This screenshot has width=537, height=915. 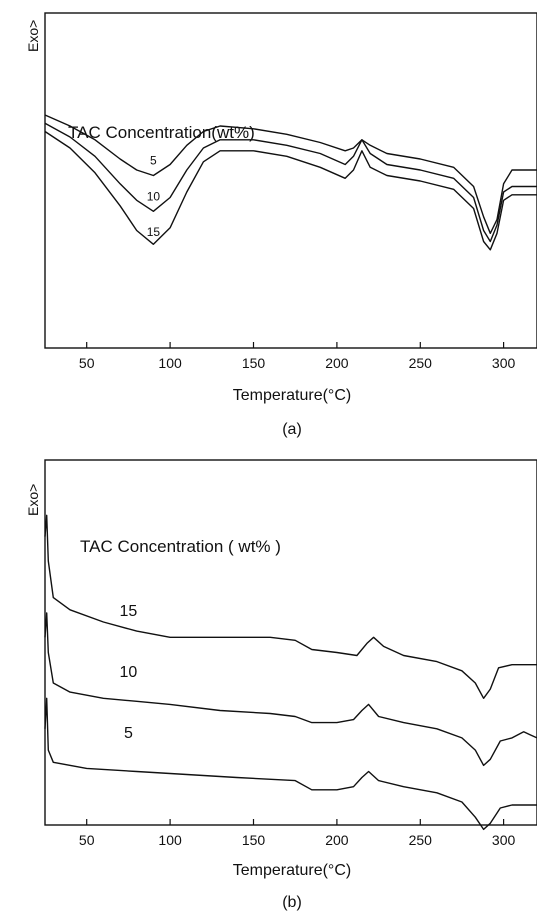 What do you see at coordinates (292, 395) in the screenshot?
I see `panel-a-xlabel: Temperature(°C)` at bounding box center [292, 395].